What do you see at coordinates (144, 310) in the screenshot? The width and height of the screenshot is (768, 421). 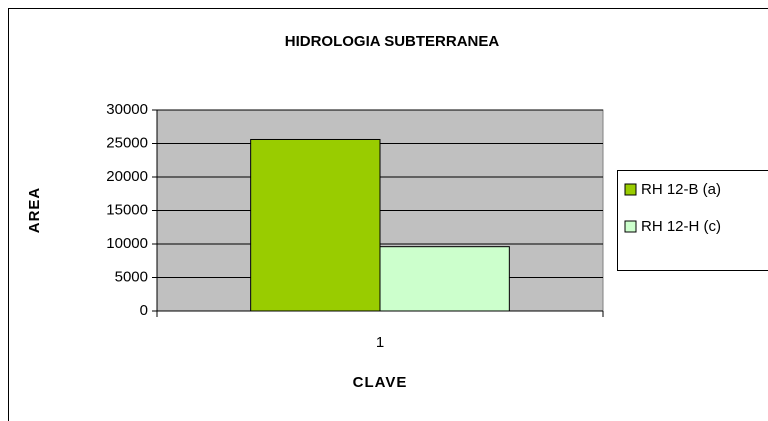 I see `y-tick-label: 0` at bounding box center [144, 310].